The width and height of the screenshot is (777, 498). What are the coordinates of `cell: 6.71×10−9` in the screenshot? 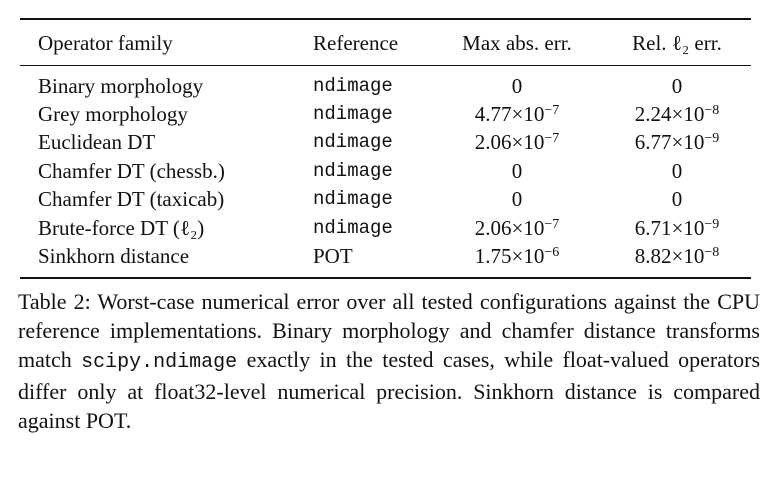 It's located at (677, 228).